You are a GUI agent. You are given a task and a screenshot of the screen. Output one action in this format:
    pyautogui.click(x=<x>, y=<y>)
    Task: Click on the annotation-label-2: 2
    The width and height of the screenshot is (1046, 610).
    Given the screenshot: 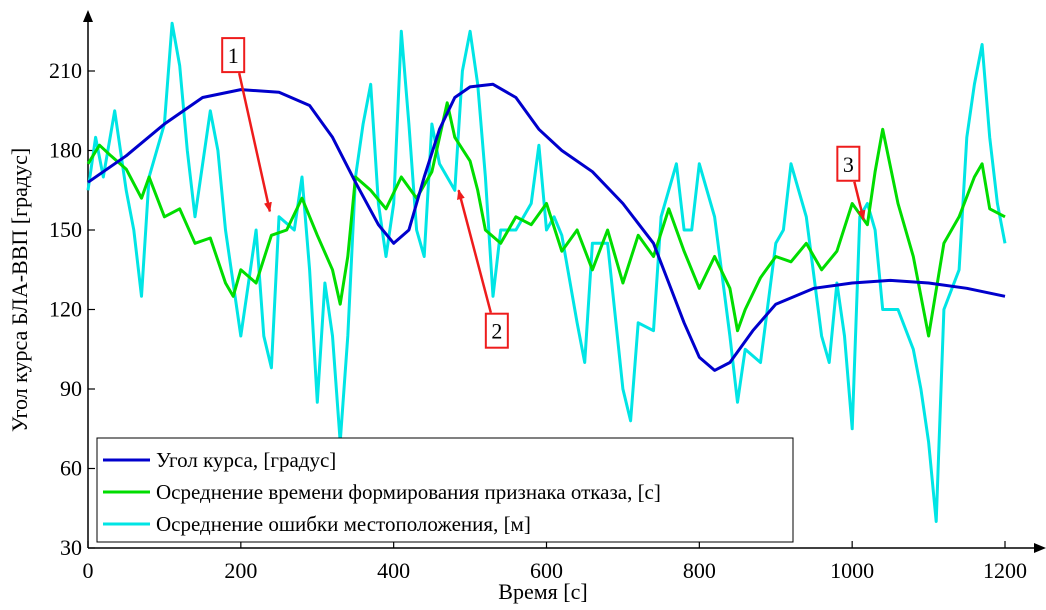 What is the action you would take?
    pyautogui.click(x=496, y=331)
    